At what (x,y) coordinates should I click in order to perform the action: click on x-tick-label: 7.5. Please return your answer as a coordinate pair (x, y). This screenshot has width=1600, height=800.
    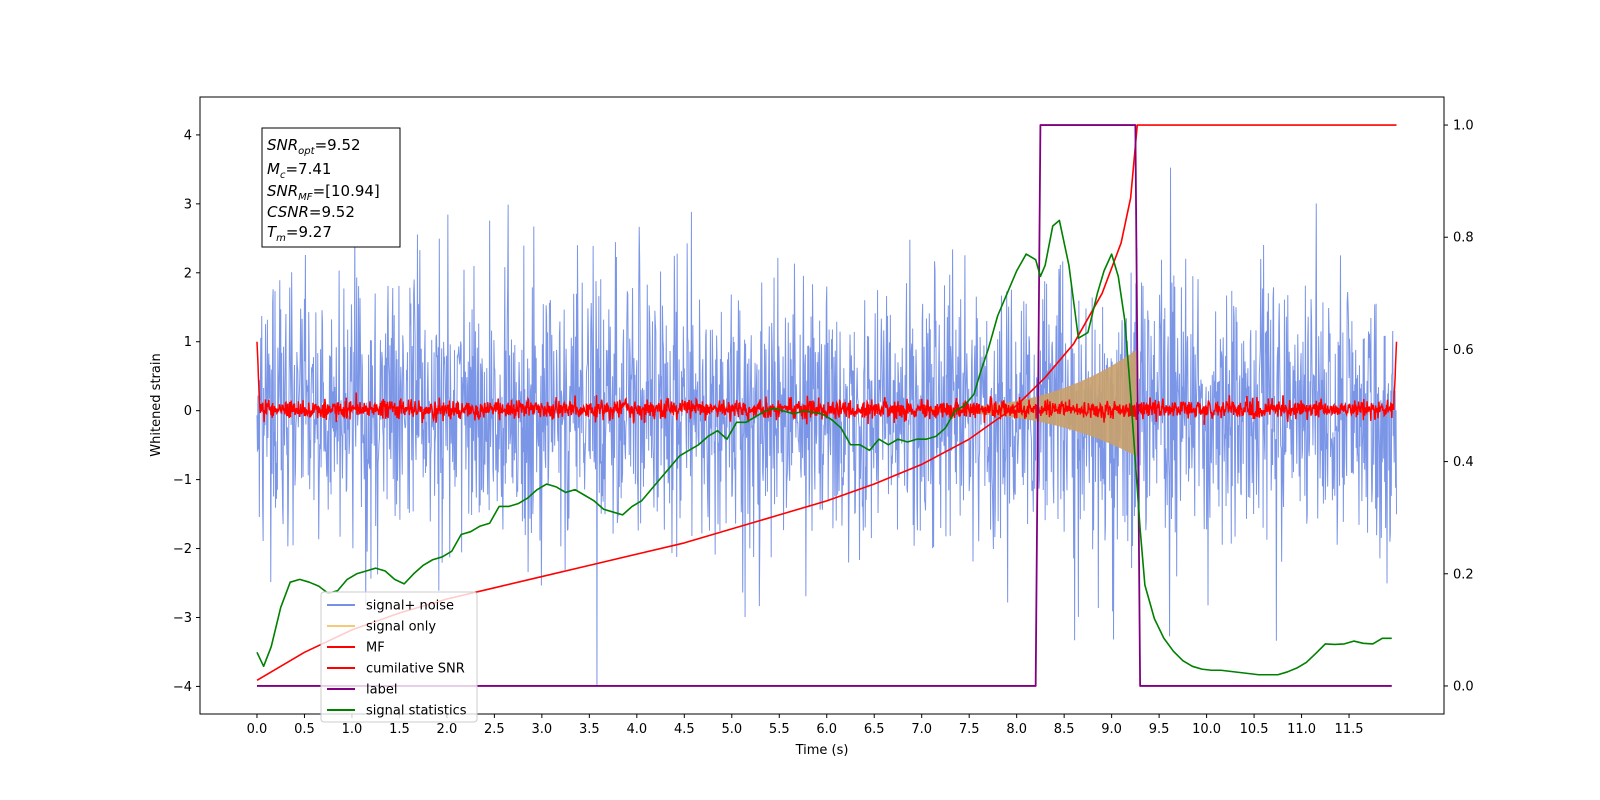
    Looking at the image, I should click on (969, 729).